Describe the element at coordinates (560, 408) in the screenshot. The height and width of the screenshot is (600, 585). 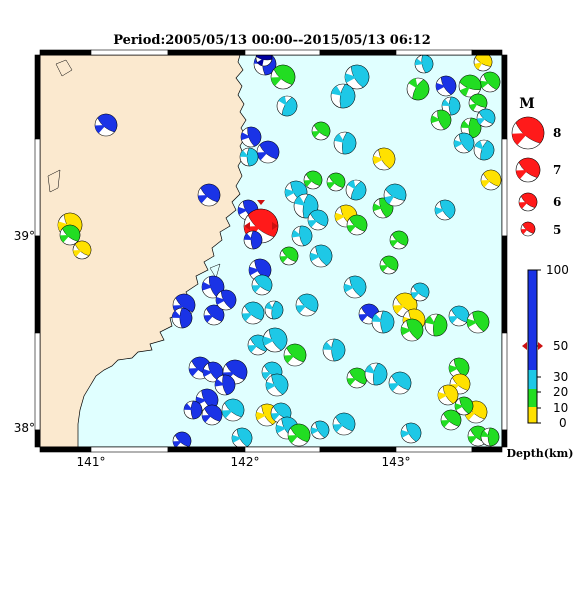
I see `colorbar-label-10: 10` at that location.